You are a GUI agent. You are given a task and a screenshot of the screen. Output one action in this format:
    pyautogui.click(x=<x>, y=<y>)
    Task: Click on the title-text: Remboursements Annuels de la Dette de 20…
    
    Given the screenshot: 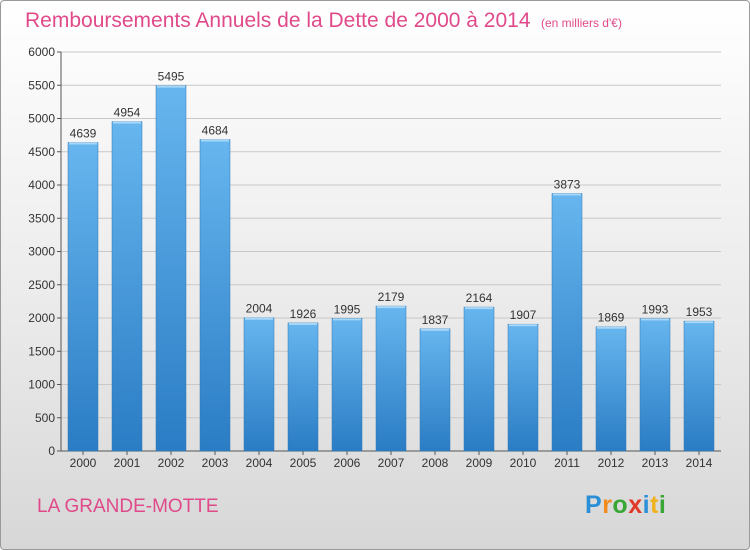 What is the action you would take?
    pyautogui.click(x=278, y=20)
    